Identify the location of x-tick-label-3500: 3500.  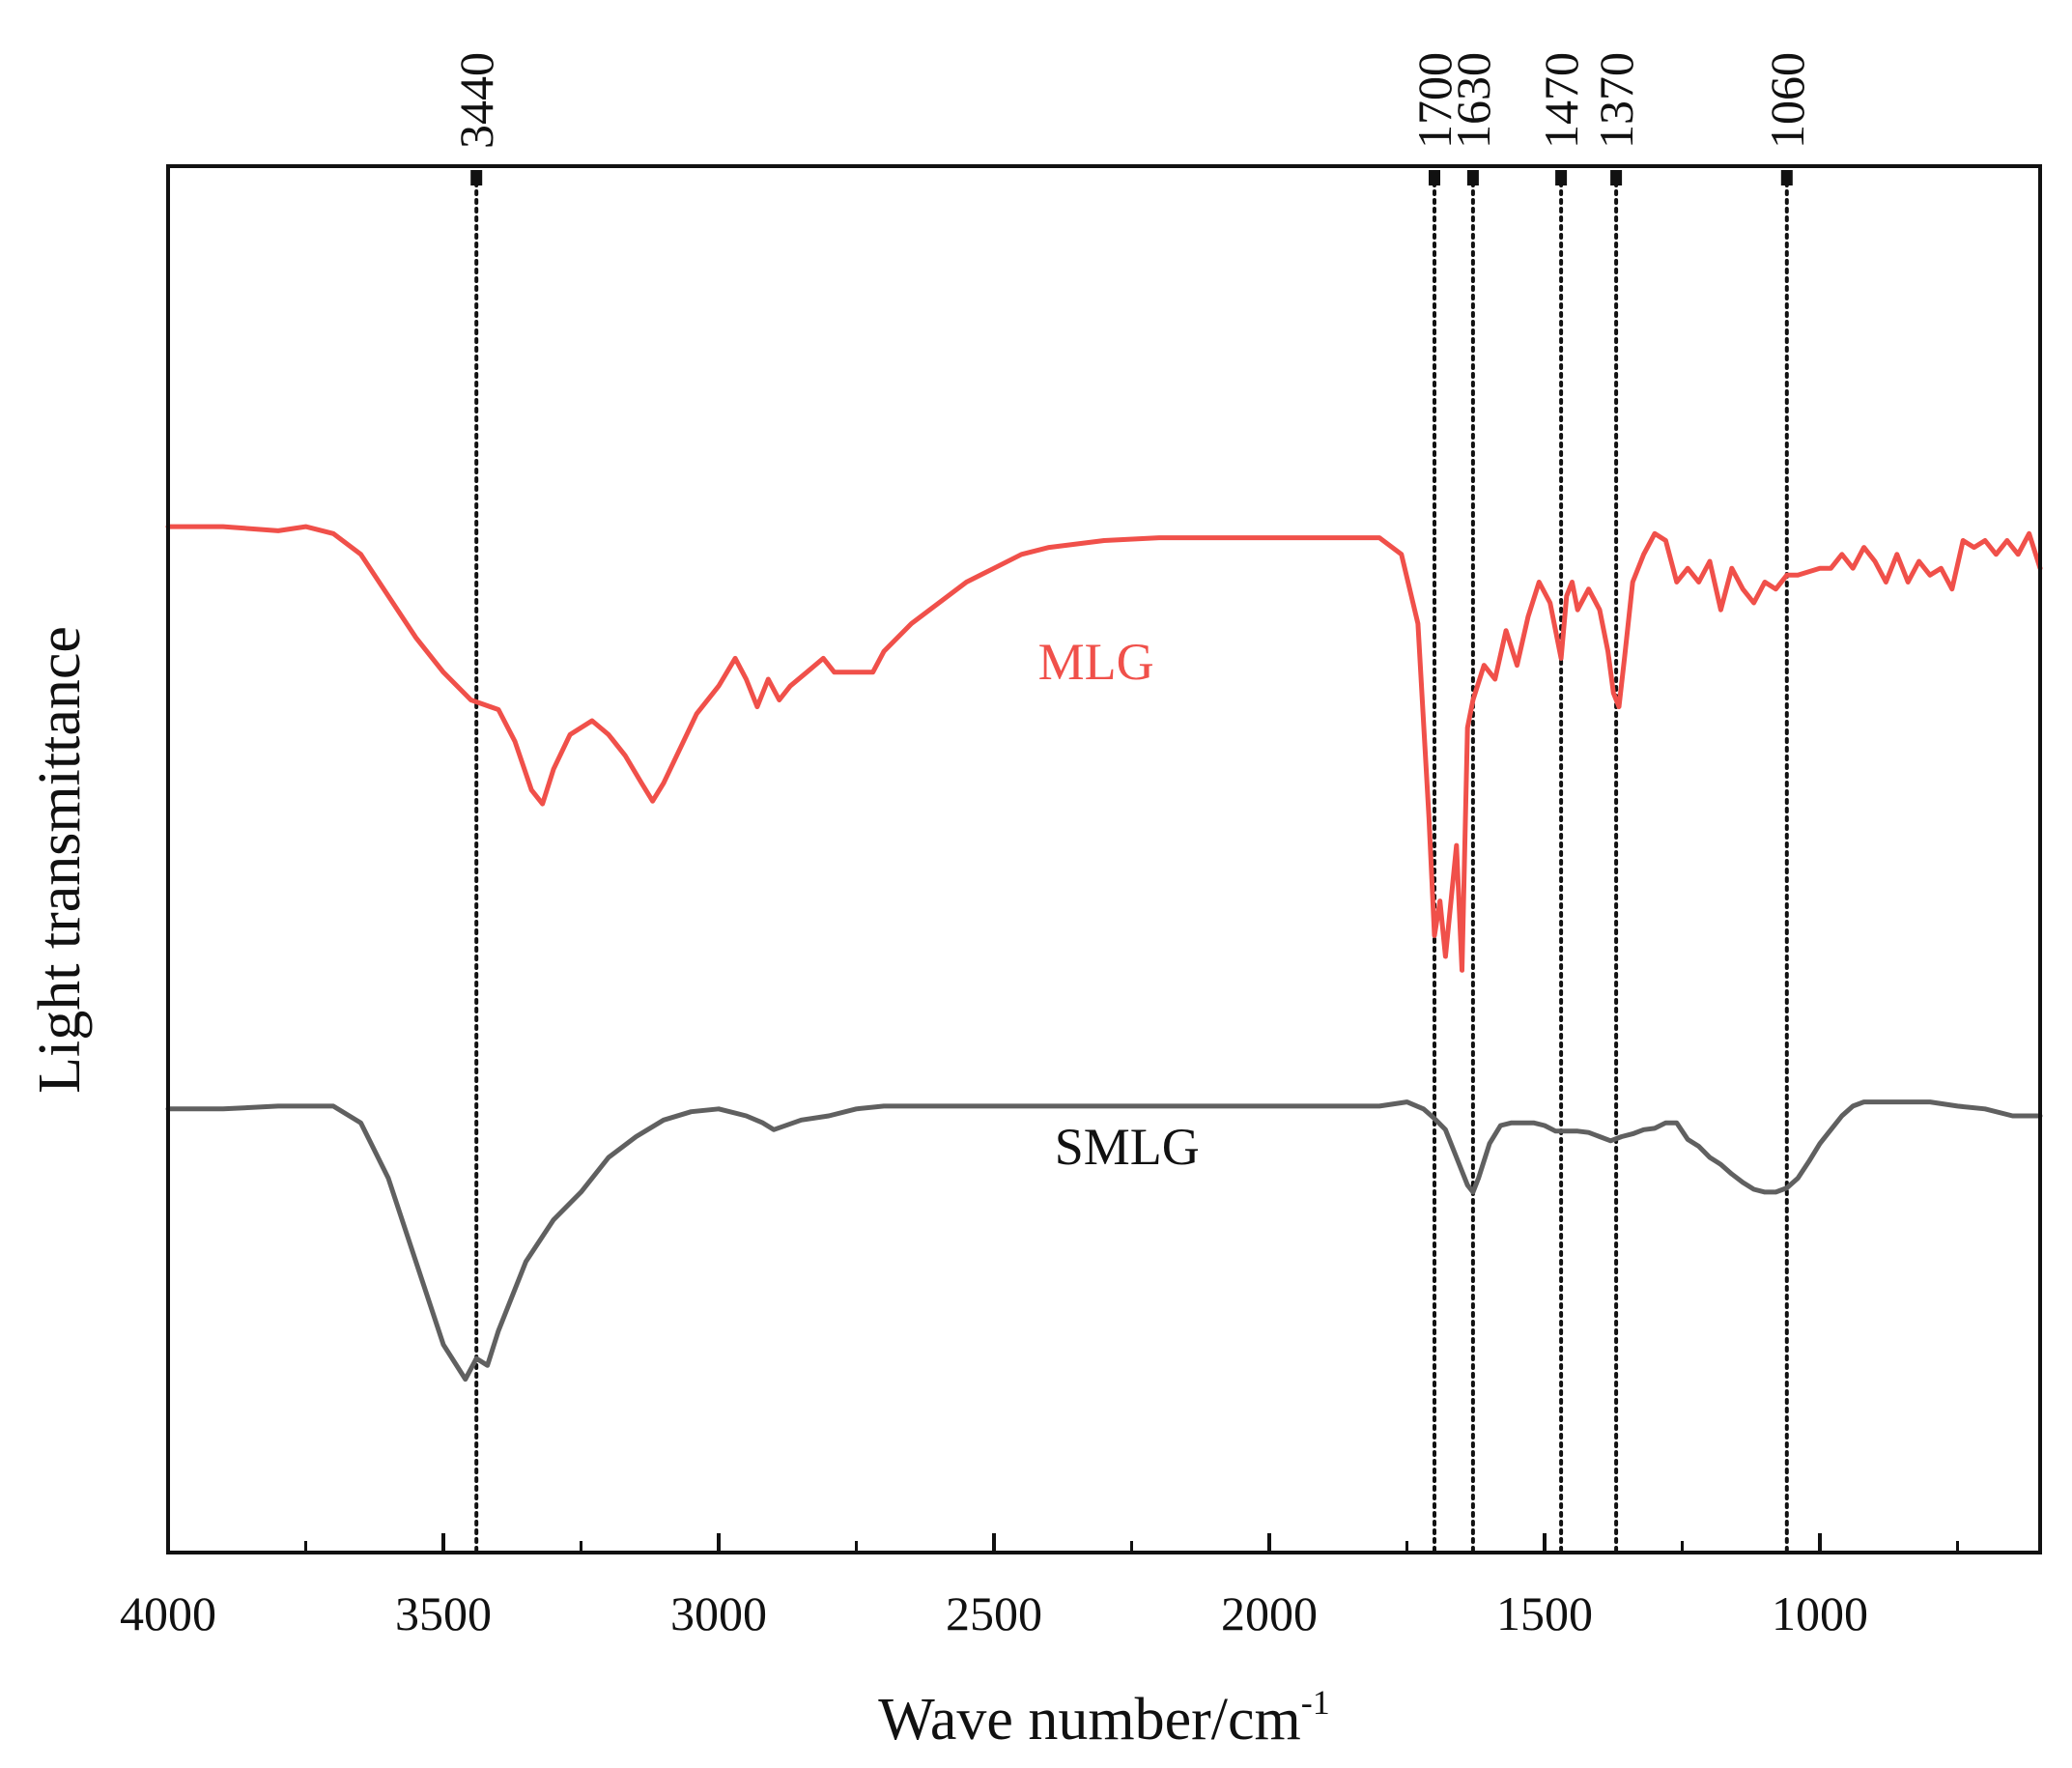
(443, 1613).